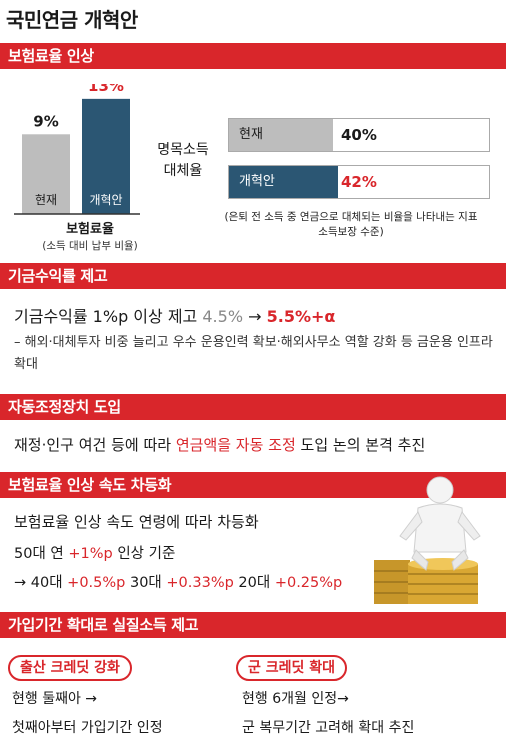 The image size is (506, 745). Describe the element at coordinates (144, 554) in the screenshot. I see `rate-line1-suffix: 인상 기준` at that location.